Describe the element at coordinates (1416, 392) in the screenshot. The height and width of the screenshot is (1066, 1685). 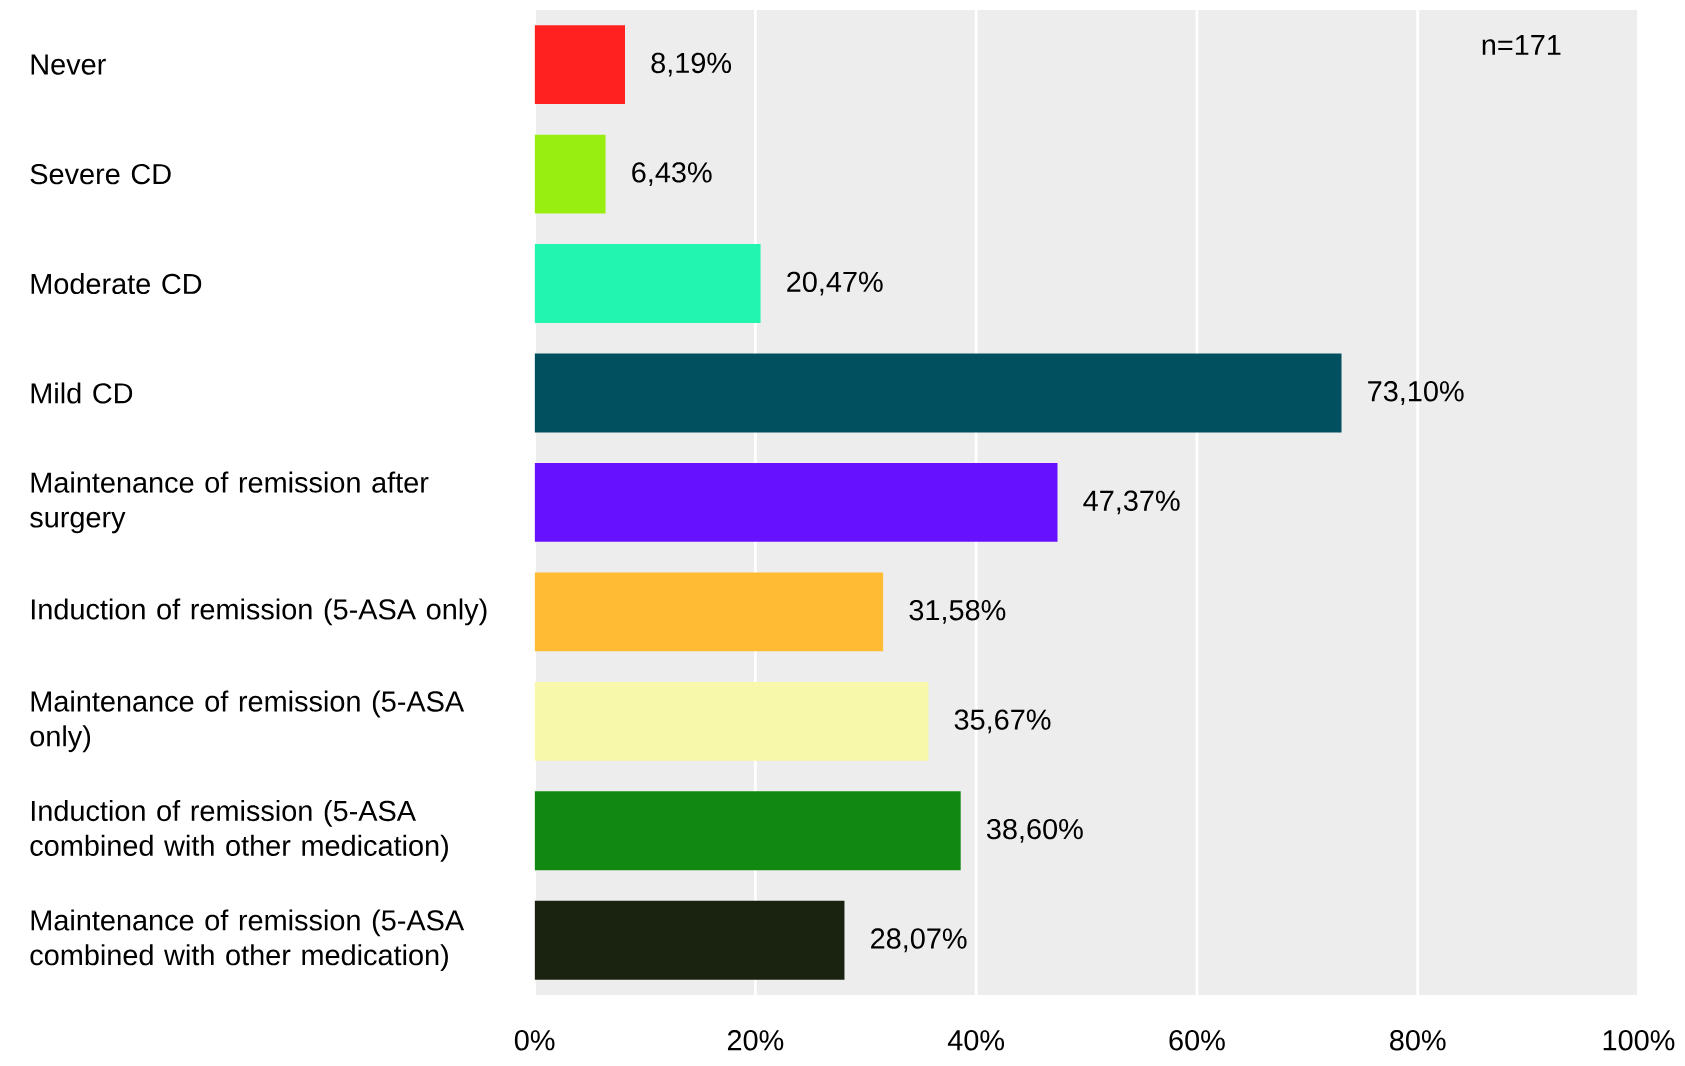
I see `data-label: 73,10%` at that location.